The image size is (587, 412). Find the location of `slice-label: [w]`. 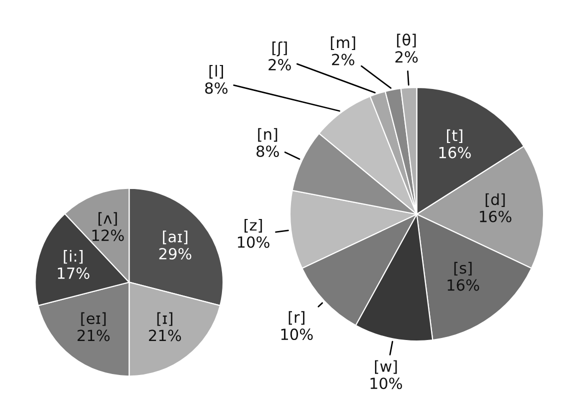

slice-label: [w] is located at coordinates (385, 367).